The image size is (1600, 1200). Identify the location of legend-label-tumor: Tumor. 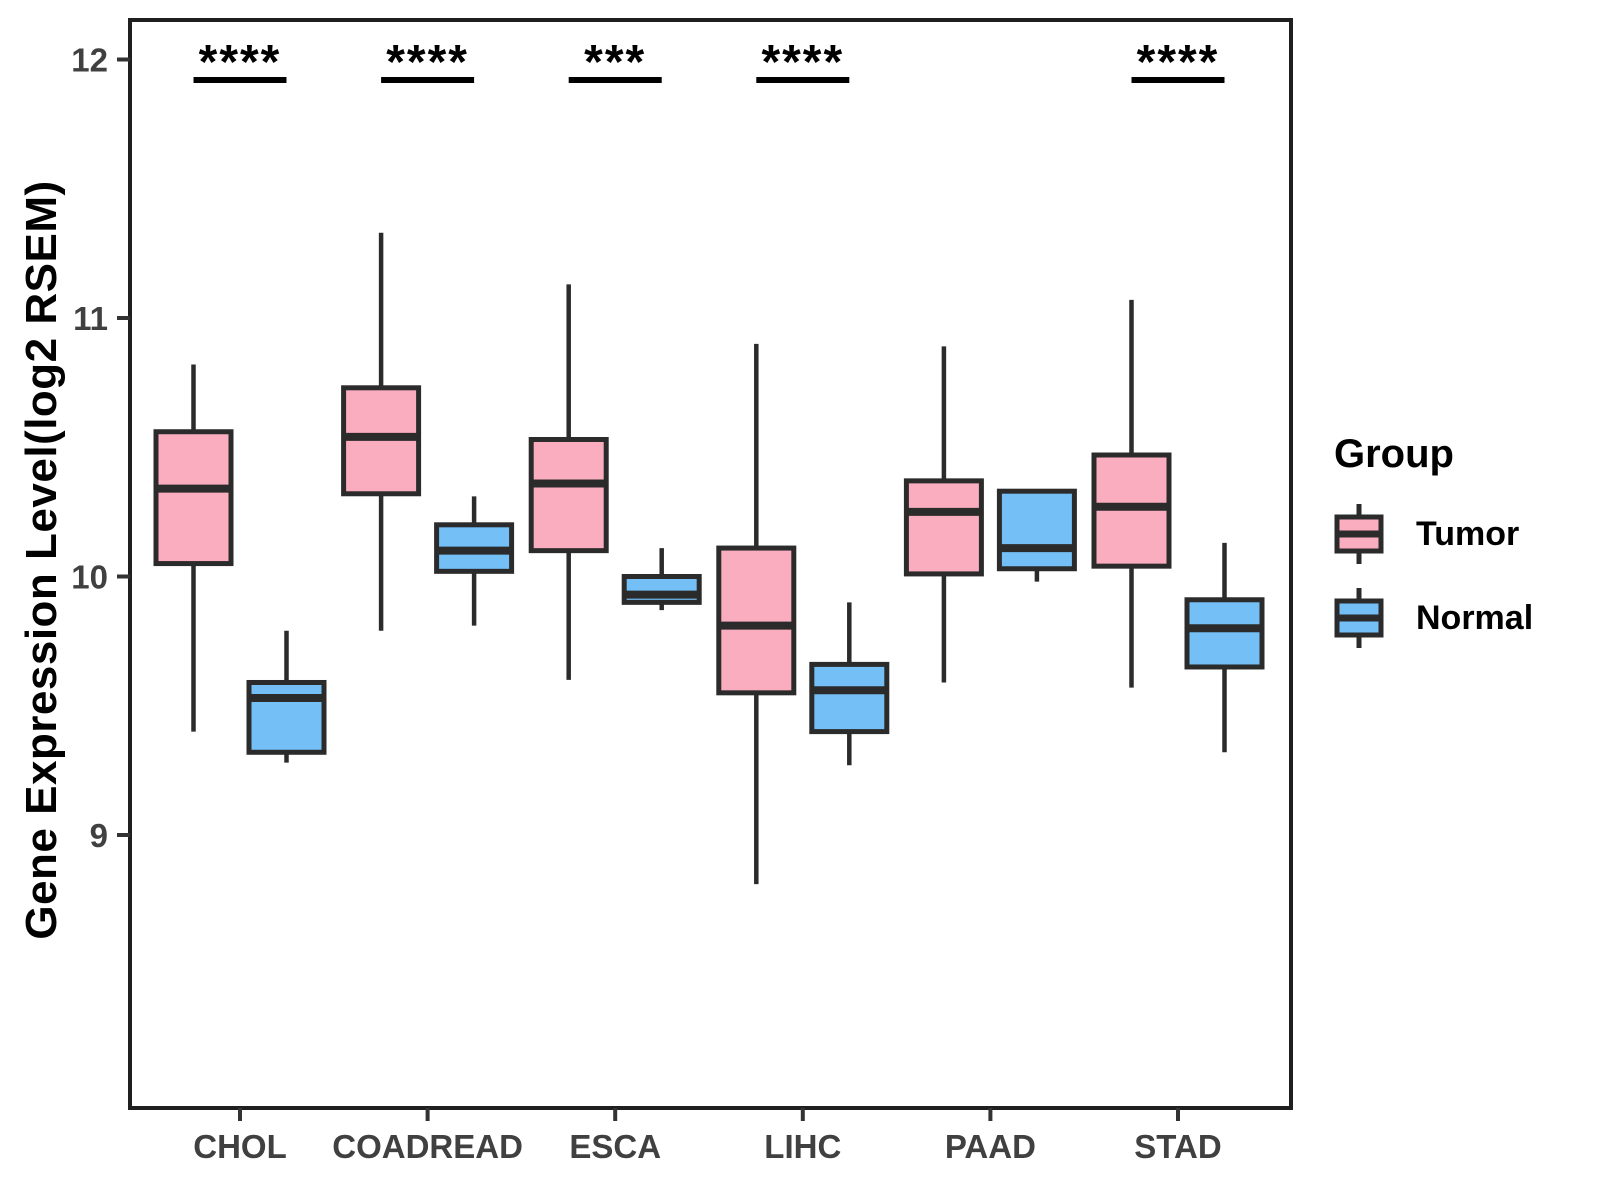
(1468, 533).